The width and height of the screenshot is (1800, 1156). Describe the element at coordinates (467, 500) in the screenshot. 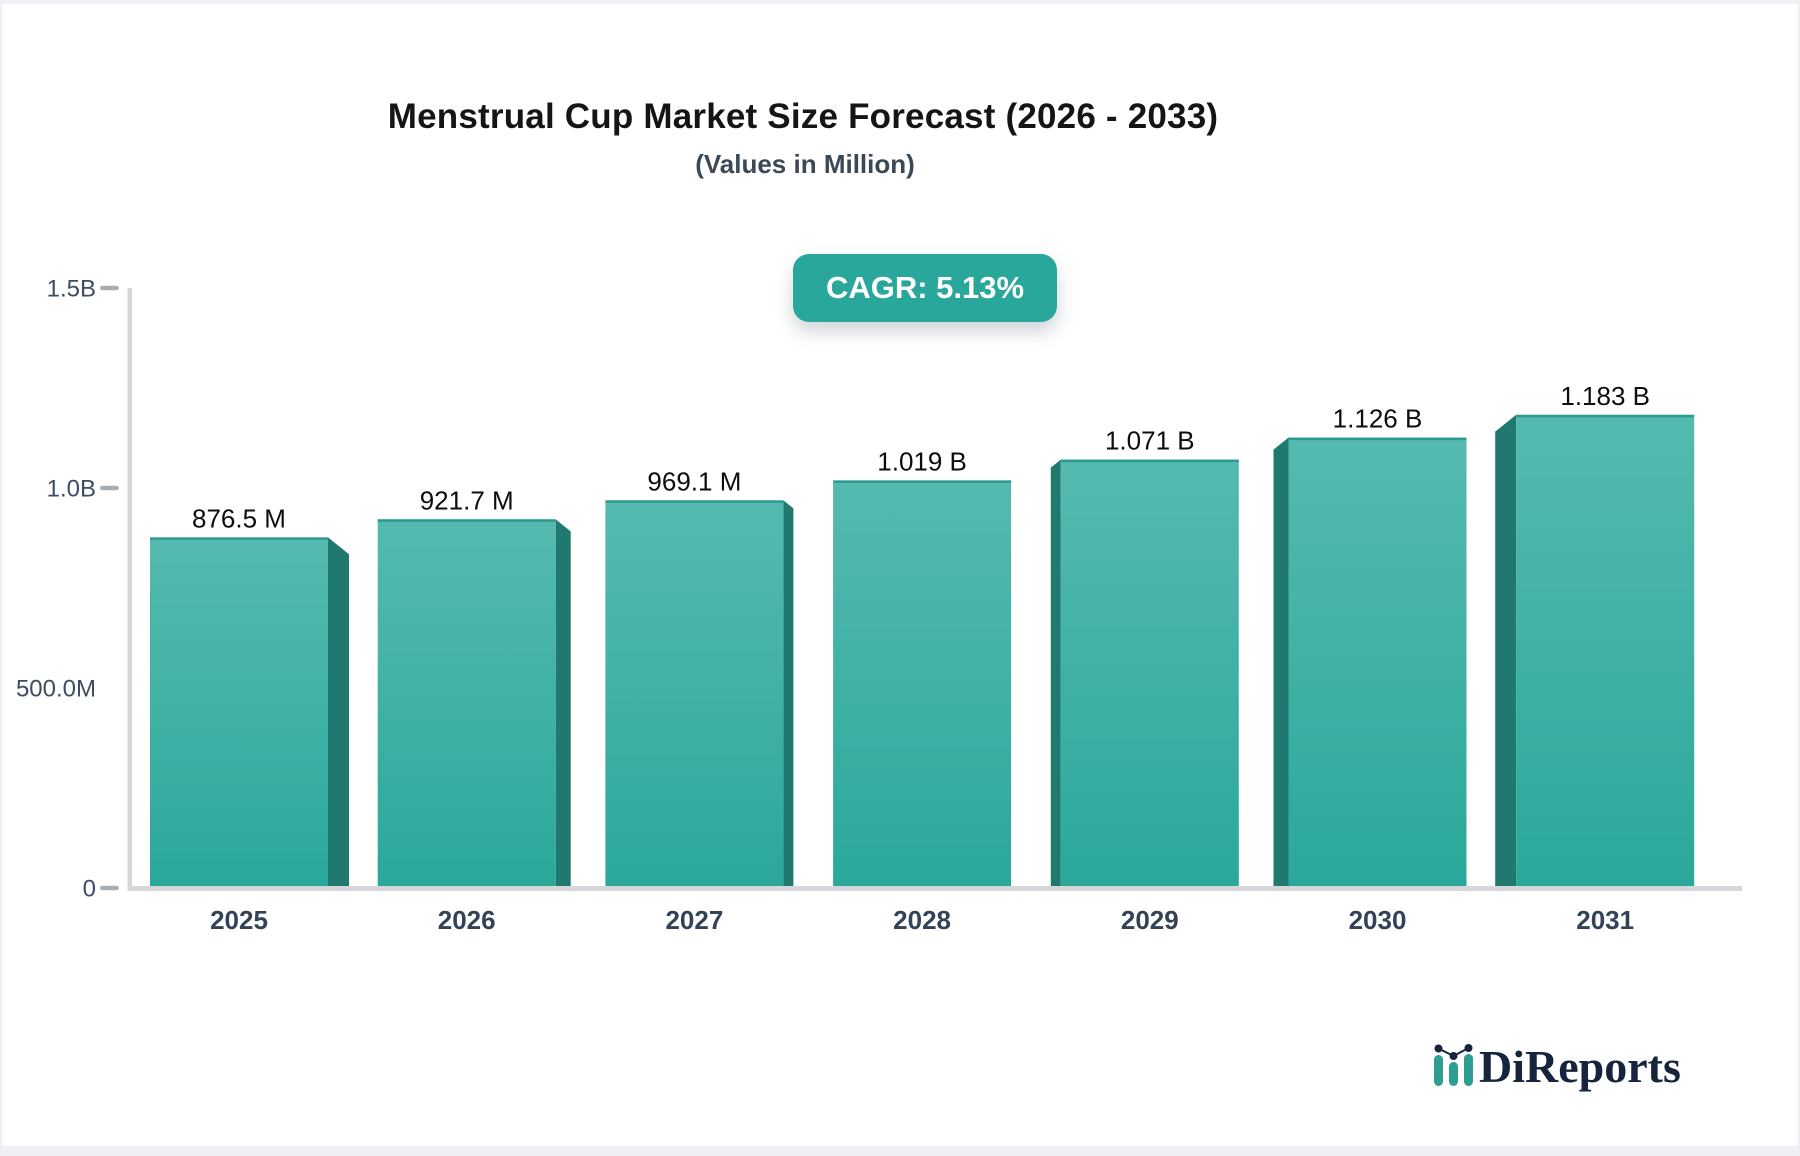

I see `bar-value-label: 921.7 M` at that location.